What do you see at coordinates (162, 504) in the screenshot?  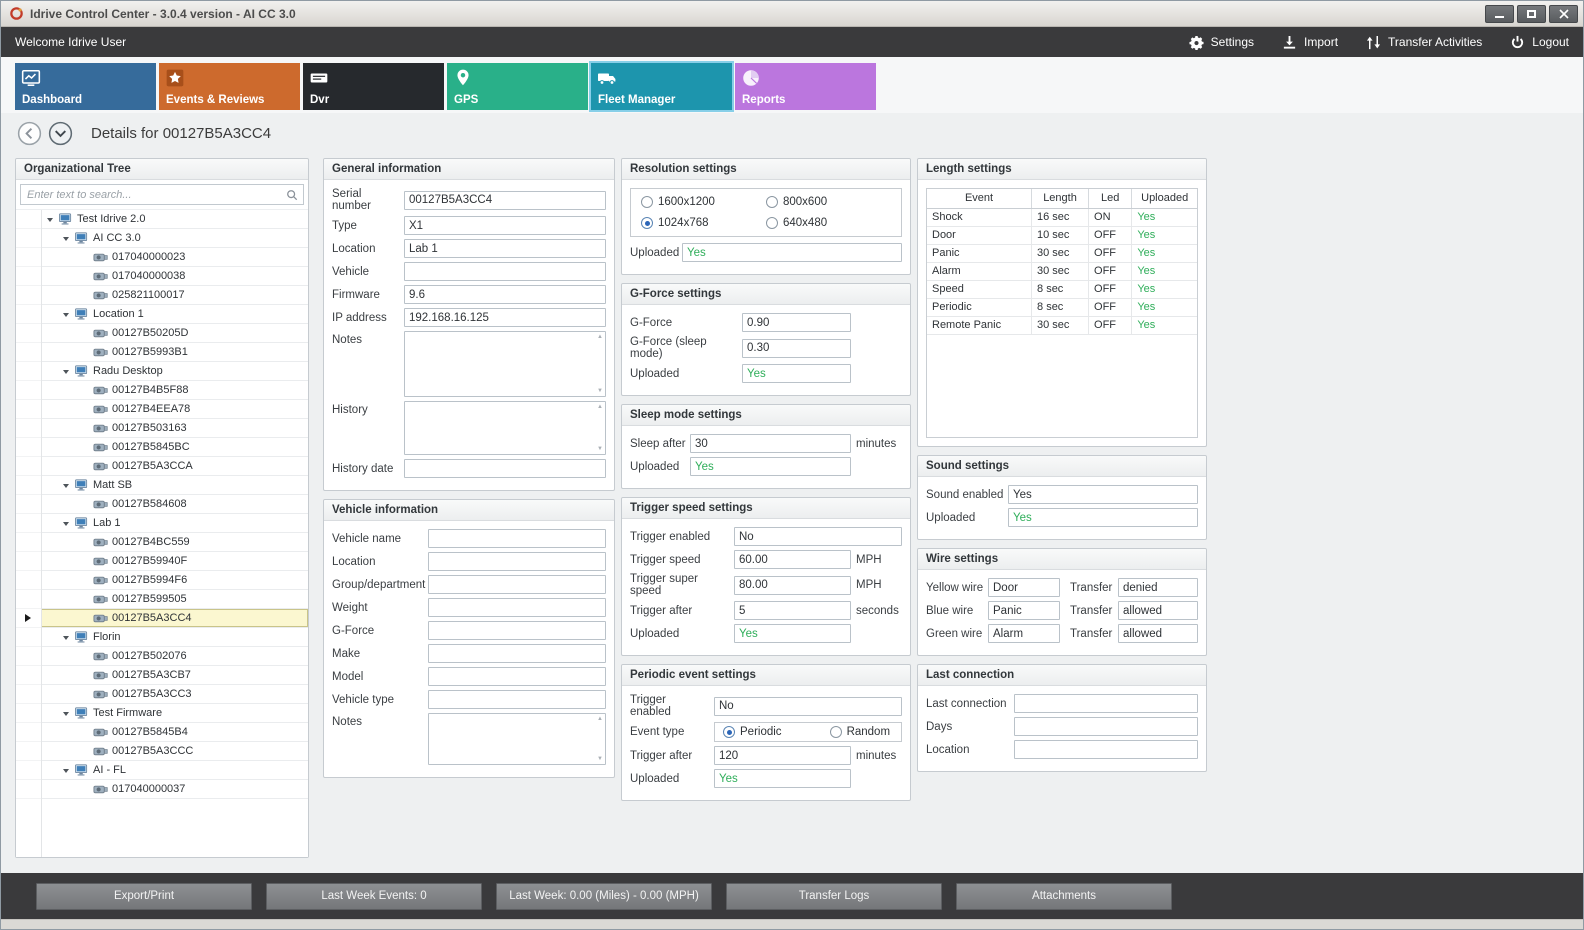 I see `tree-device-00127b584608: 00127B584608` at bounding box center [162, 504].